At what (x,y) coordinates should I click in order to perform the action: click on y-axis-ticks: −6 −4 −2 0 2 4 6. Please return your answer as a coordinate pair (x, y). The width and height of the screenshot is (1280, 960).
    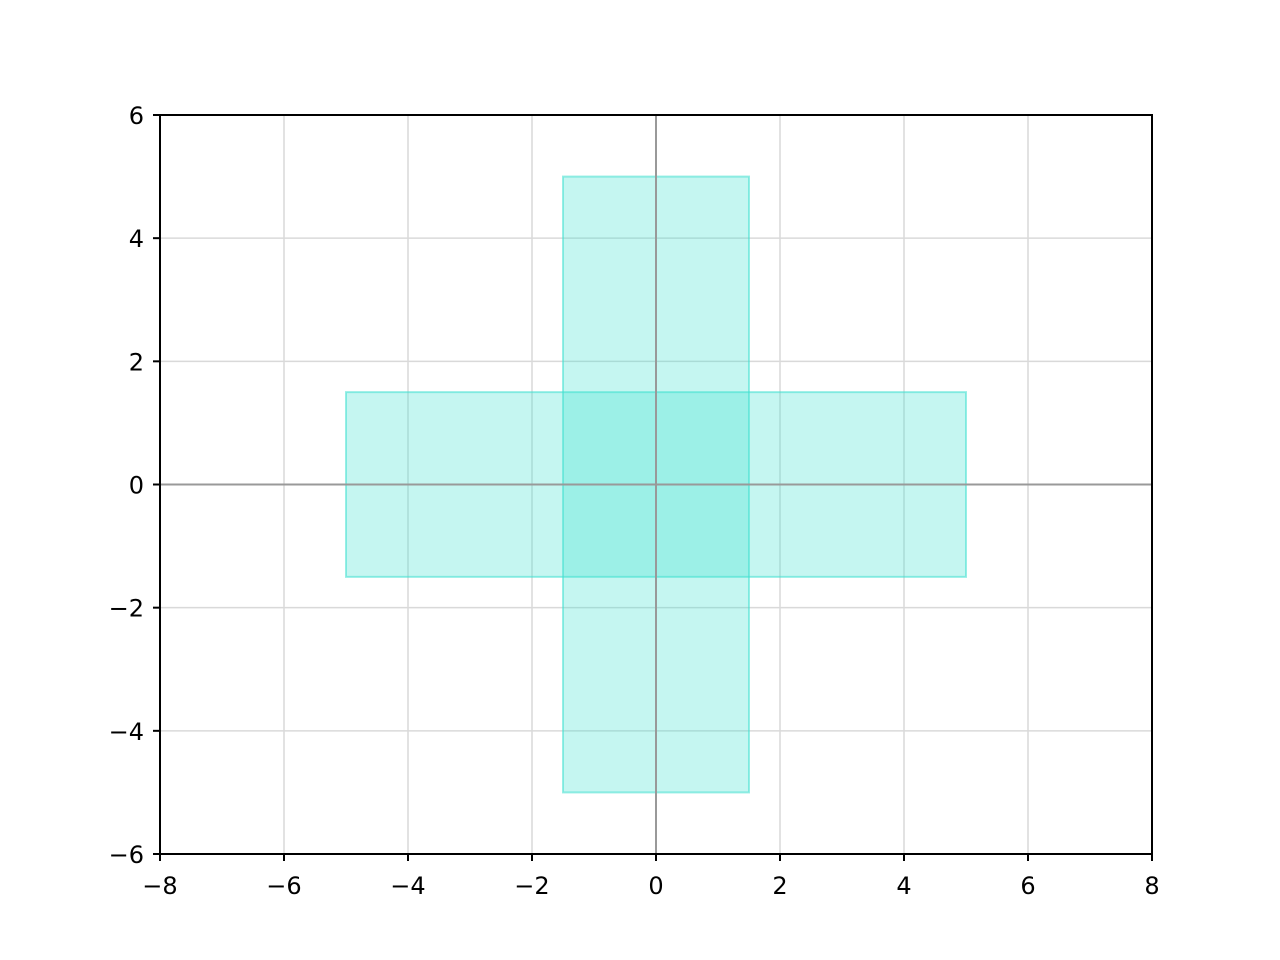
    Looking at the image, I should click on (134, 485).